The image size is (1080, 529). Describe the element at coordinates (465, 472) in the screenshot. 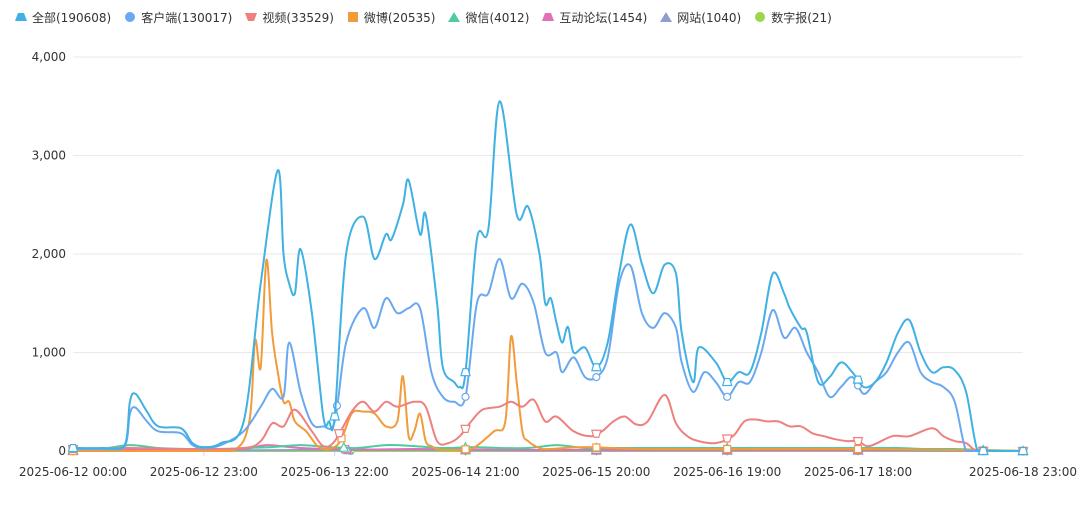

I see `x-tick-label: 2025-06-14 21:00` at that location.